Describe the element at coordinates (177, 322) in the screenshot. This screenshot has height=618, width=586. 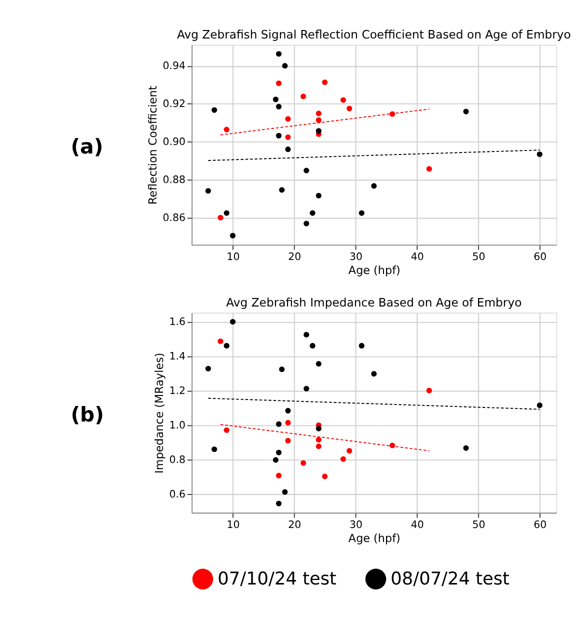
I see `y-tick-label: 1.6` at that location.